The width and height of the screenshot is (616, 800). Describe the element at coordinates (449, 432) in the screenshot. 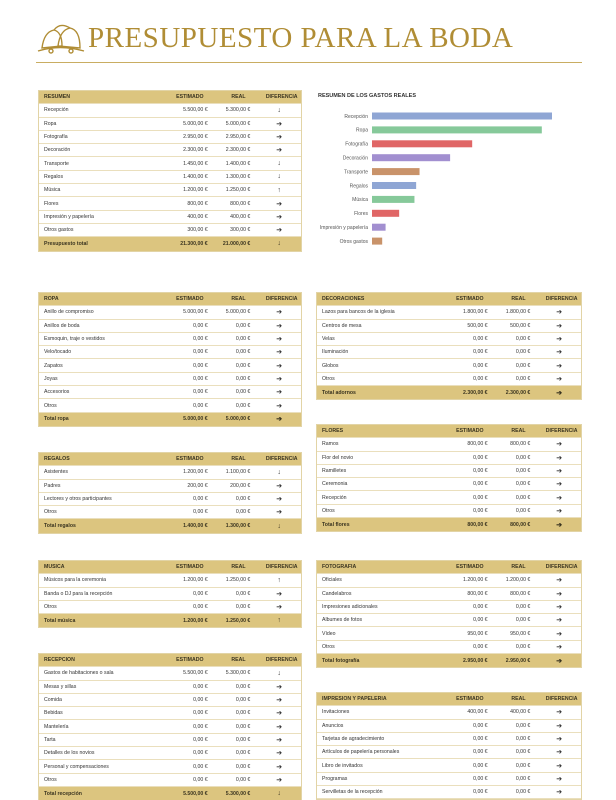

I see `head-row: FLORES ESTIMADO REAL DIFERENCIA` at that location.